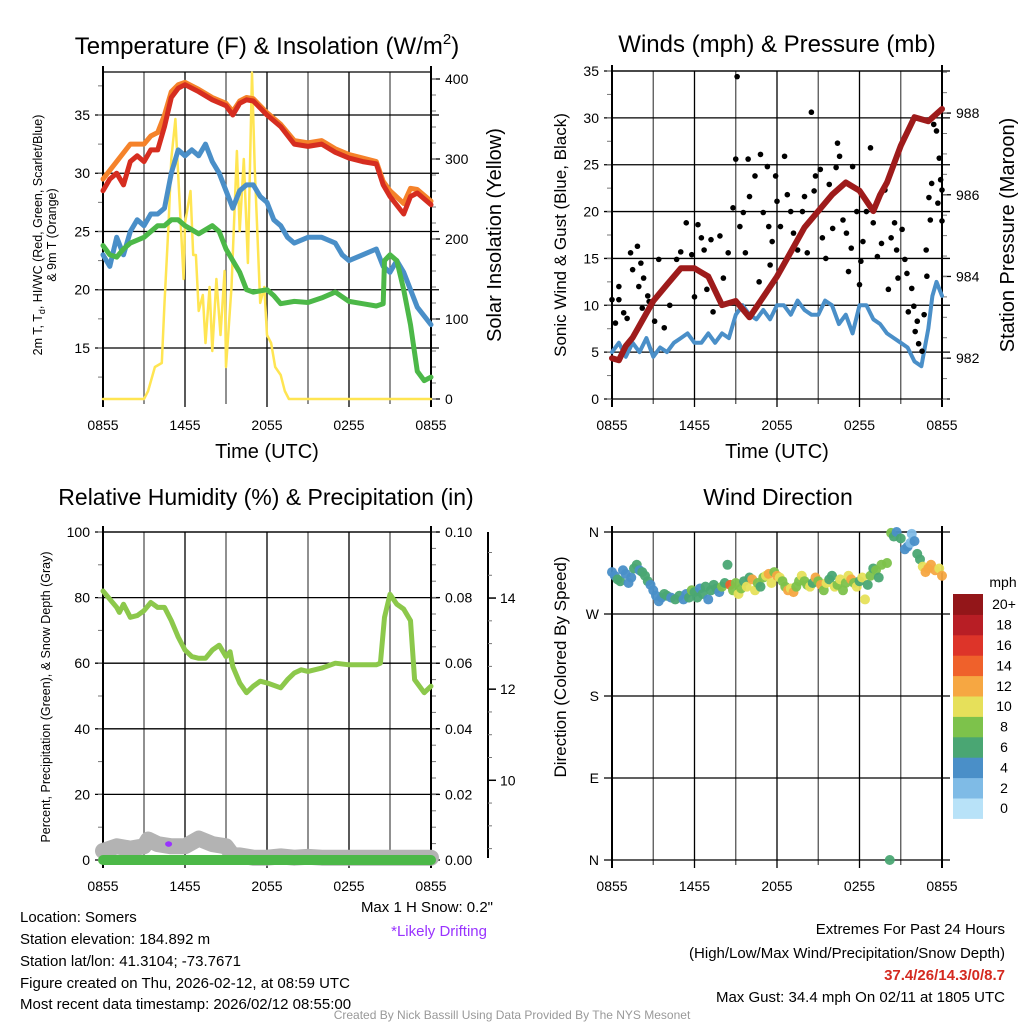 The image size is (1024, 1024). I want to click on dir-y-tick-label: E, so click(594, 778).